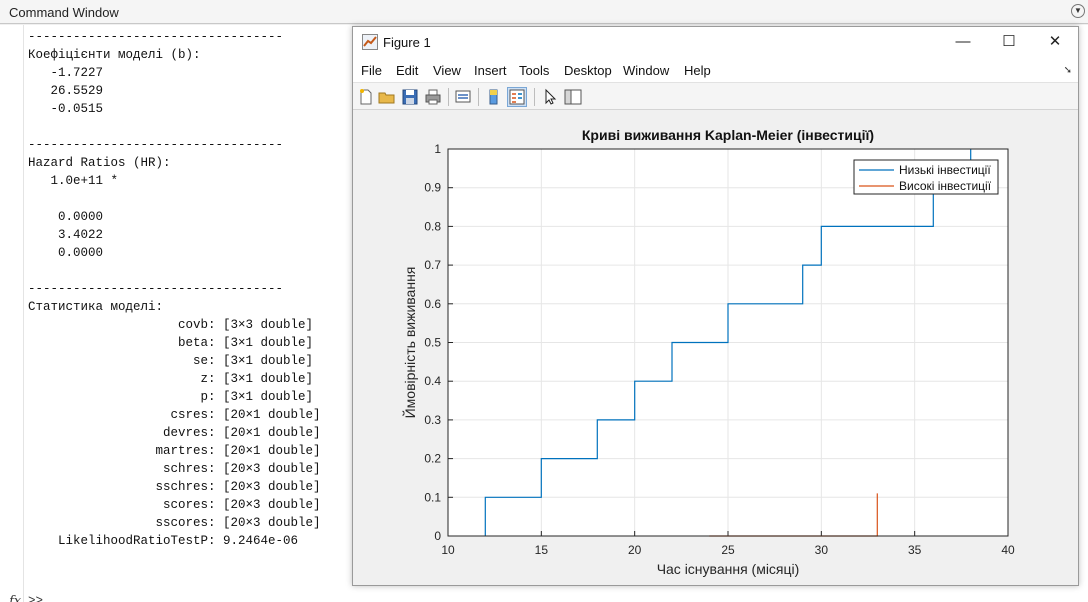 The width and height of the screenshot is (1088, 602). I want to click on y-tick-label: 0.8, so click(432, 226).